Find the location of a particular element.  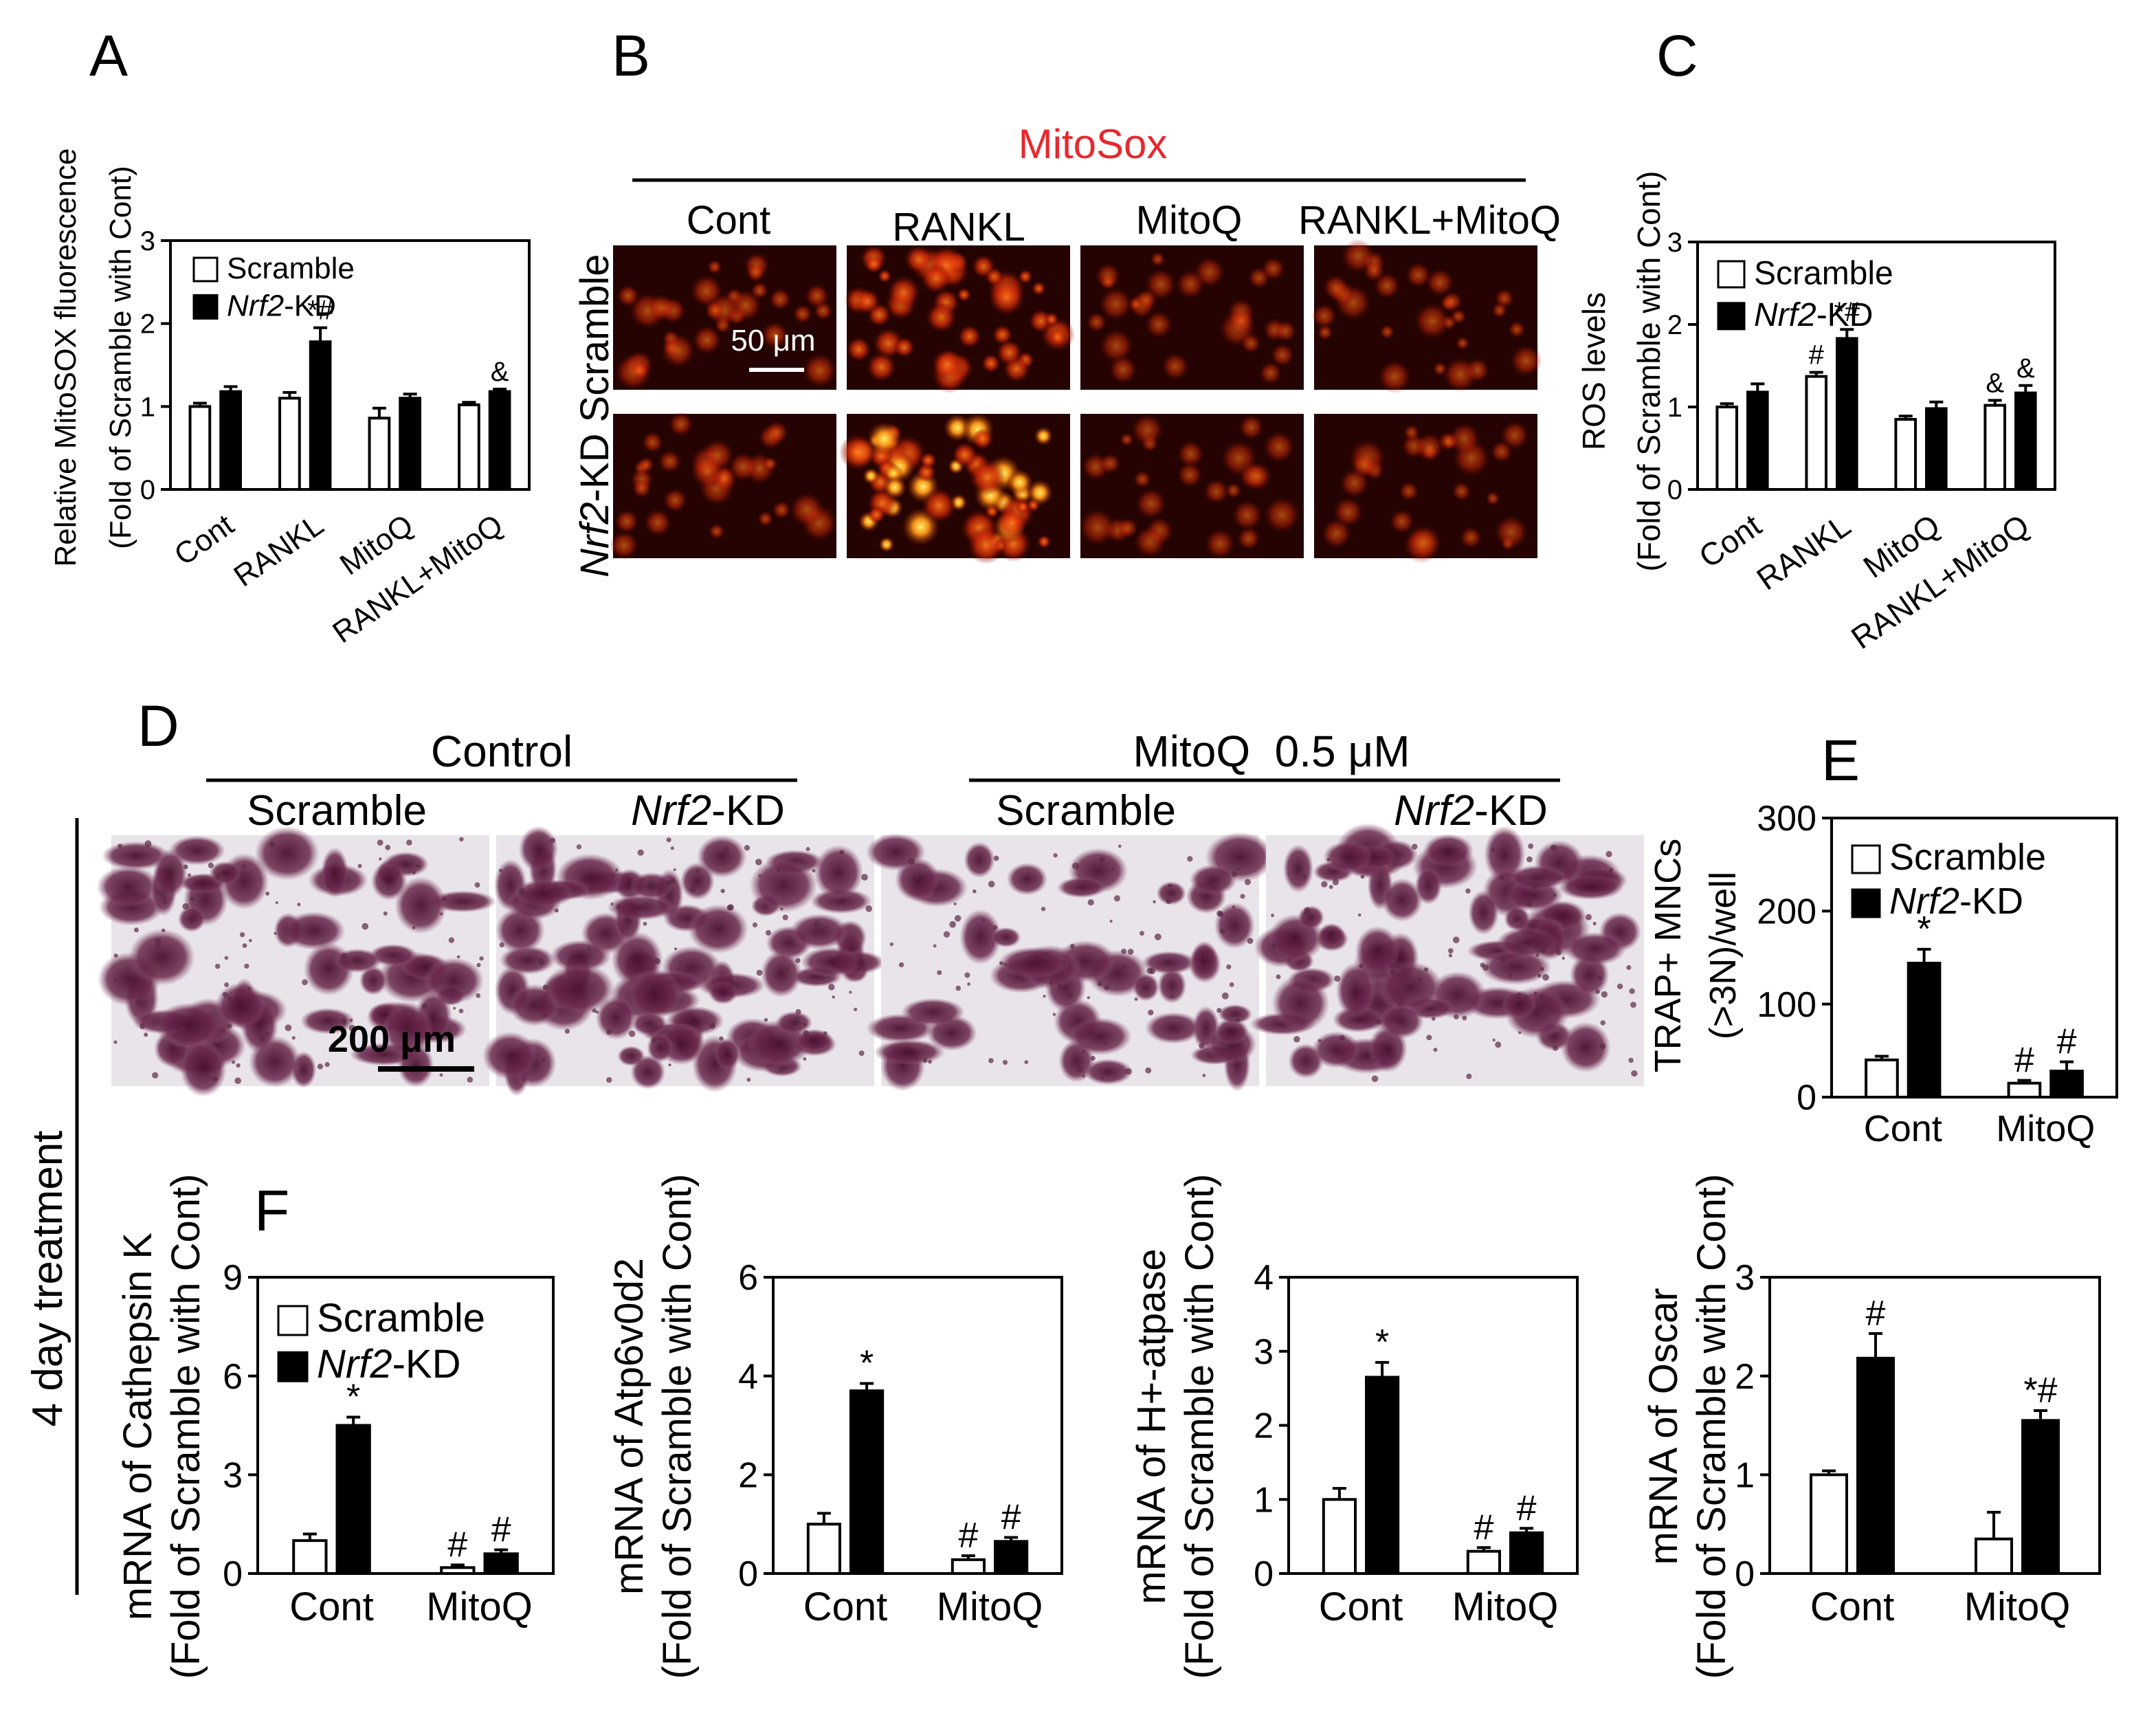

plot-frame is located at coordinates (1935, 1425).